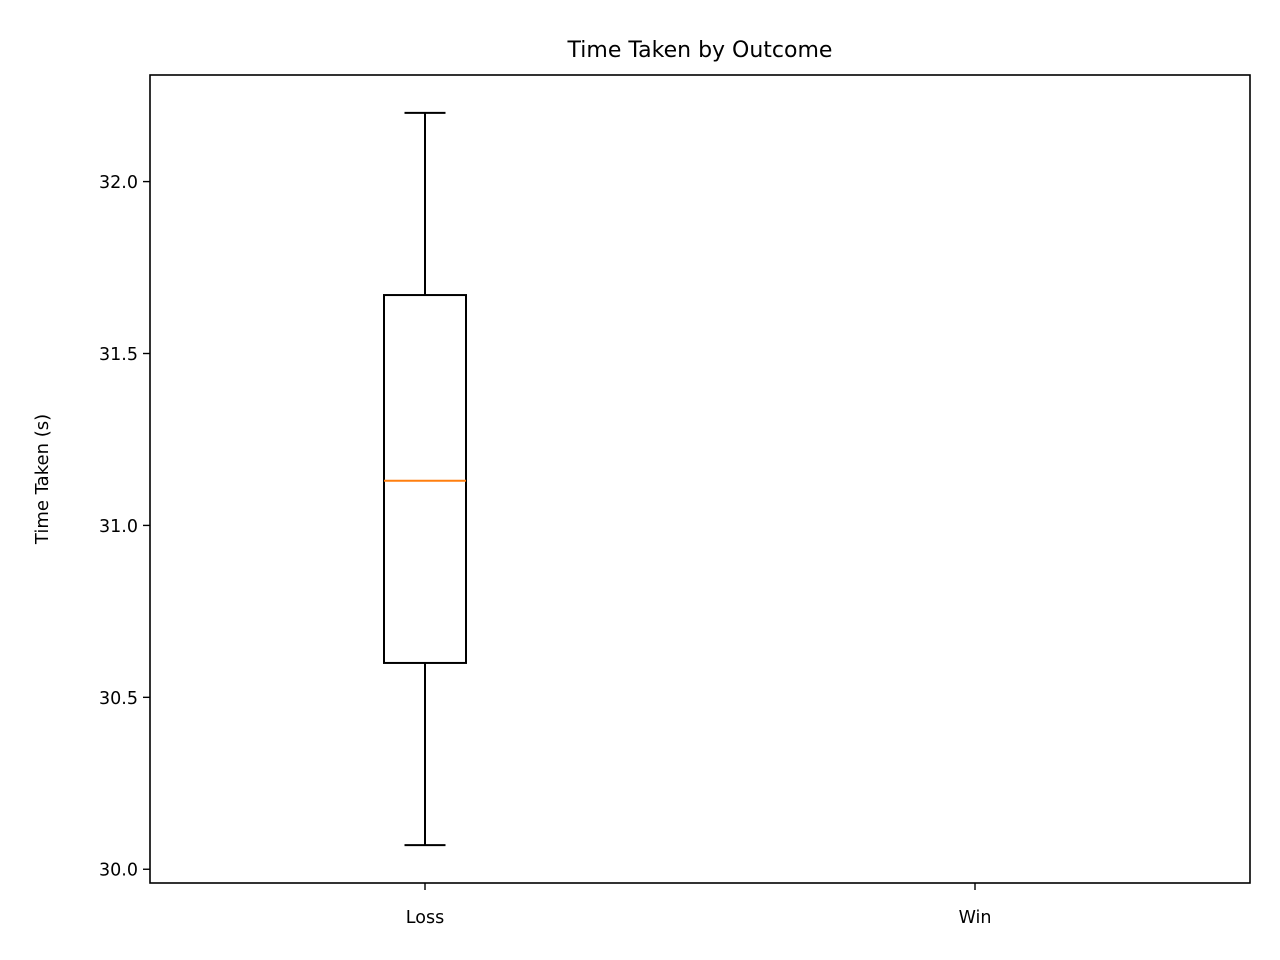 The image size is (1280, 960). What do you see at coordinates (118, 871) in the screenshot?
I see `y-tick-label: 30.0` at bounding box center [118, 871].